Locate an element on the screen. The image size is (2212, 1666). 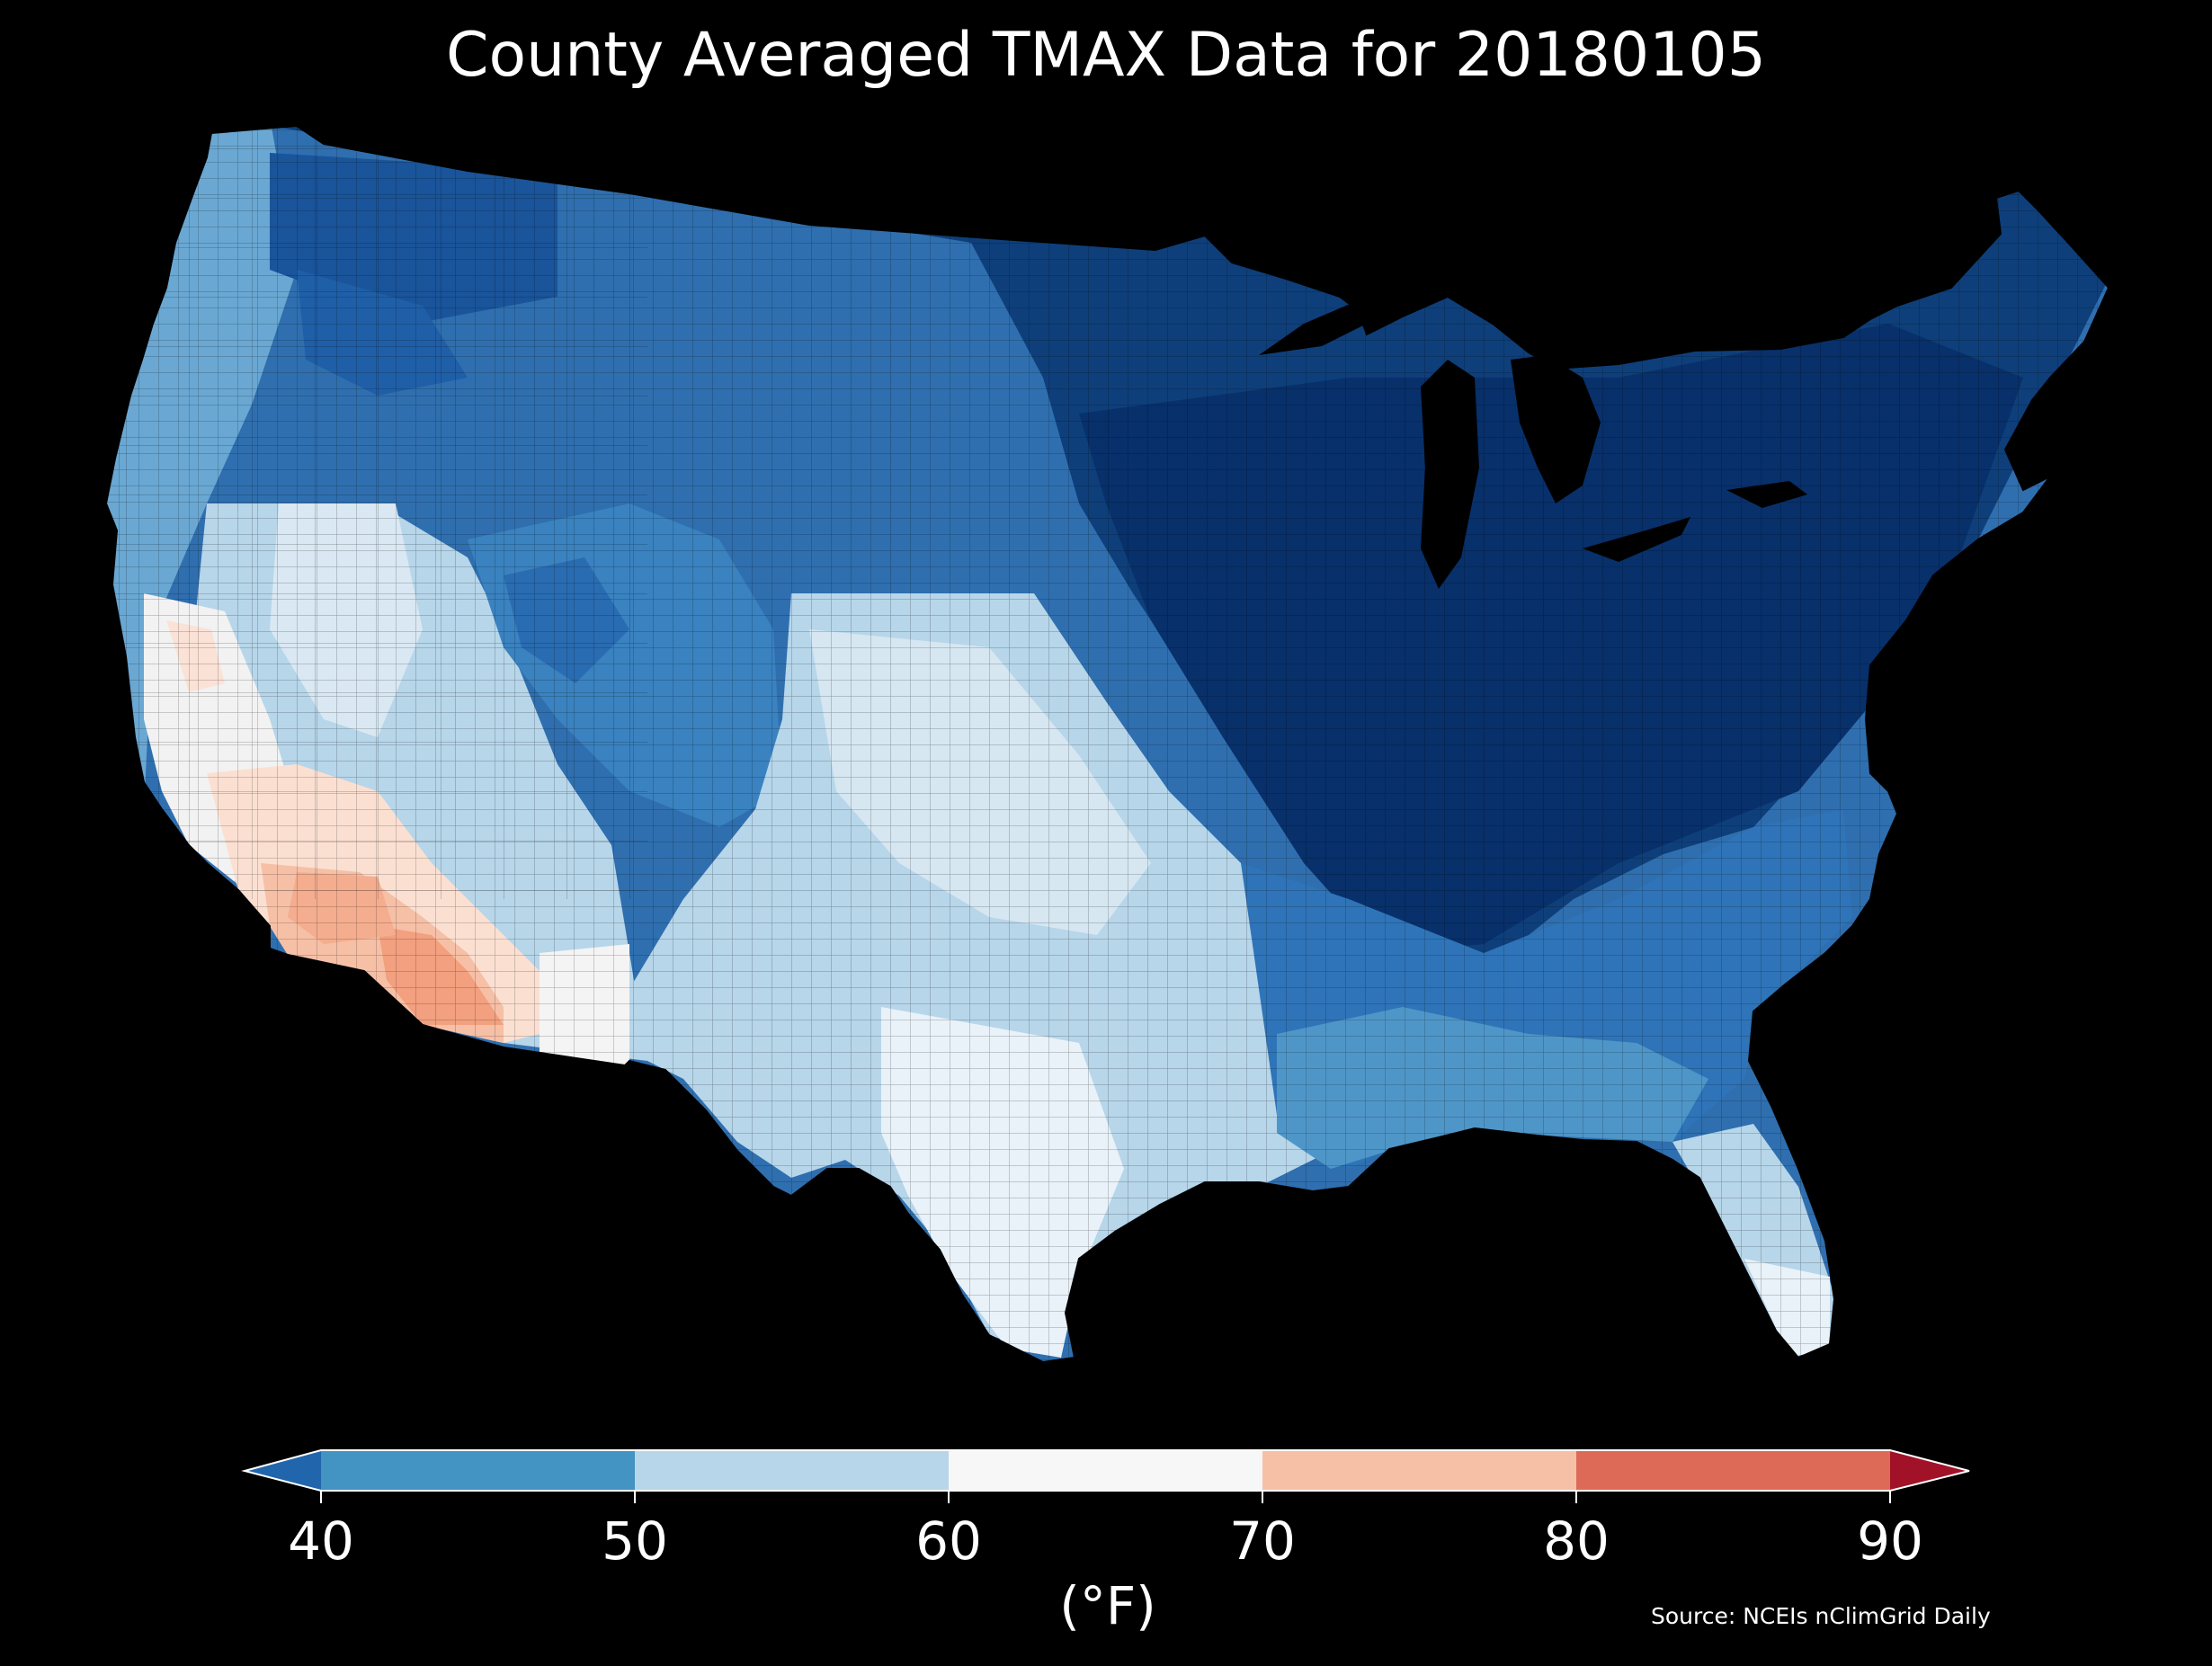
great-lake-michigan is located at coordinates (1450, 474).